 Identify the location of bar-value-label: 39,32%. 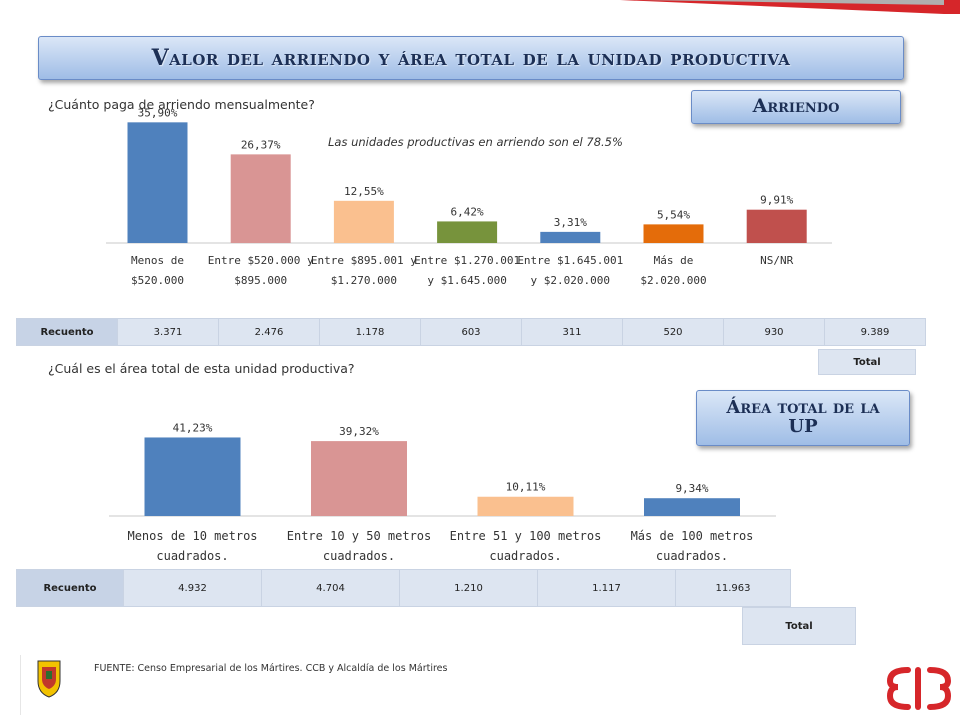
(359, 431).